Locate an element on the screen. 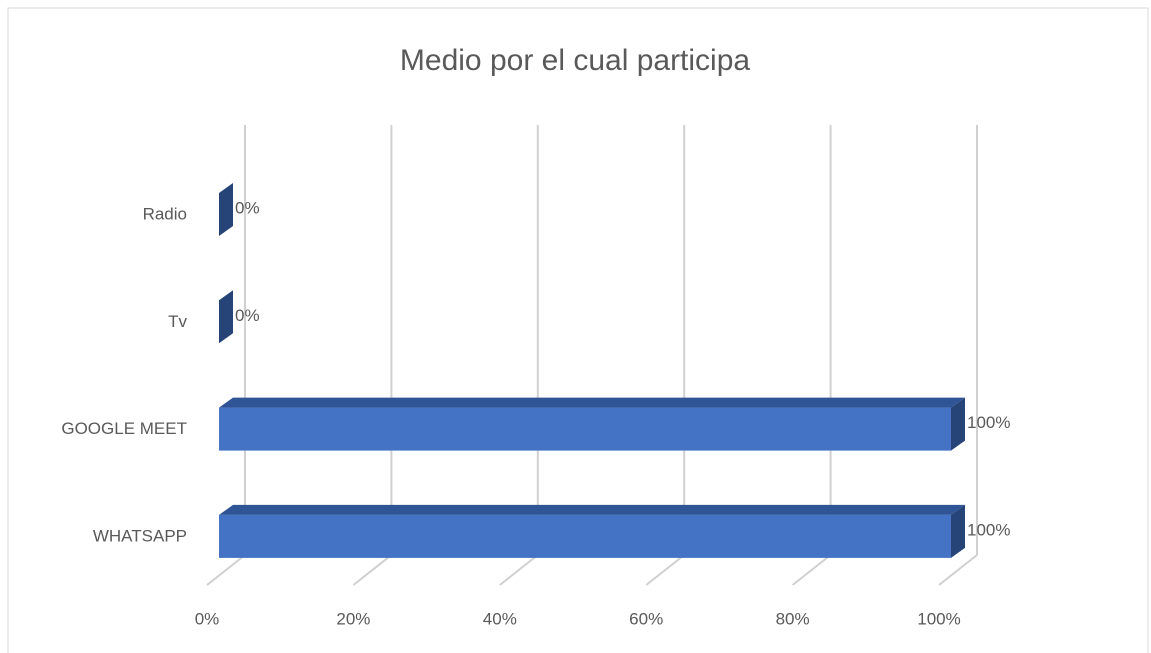 This screenshot has width=1151, height=653. y-tick-label: WHATSAPP is located at coordinates (140, 535).